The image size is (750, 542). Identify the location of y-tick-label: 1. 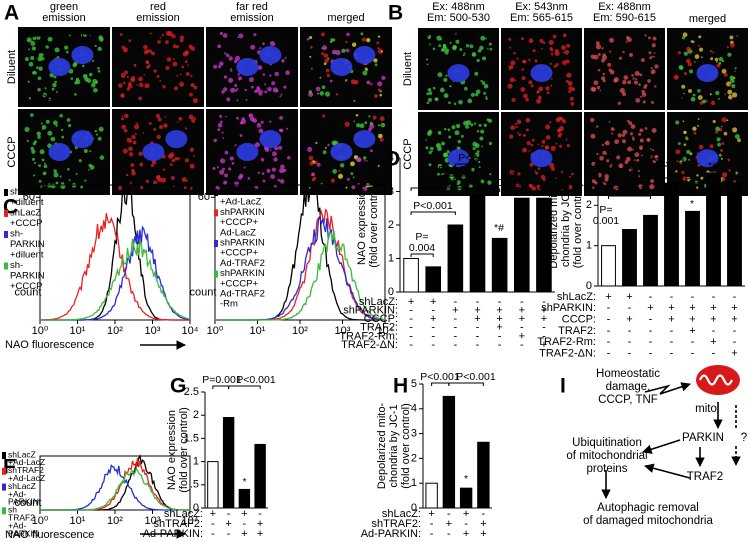
(589, 246).